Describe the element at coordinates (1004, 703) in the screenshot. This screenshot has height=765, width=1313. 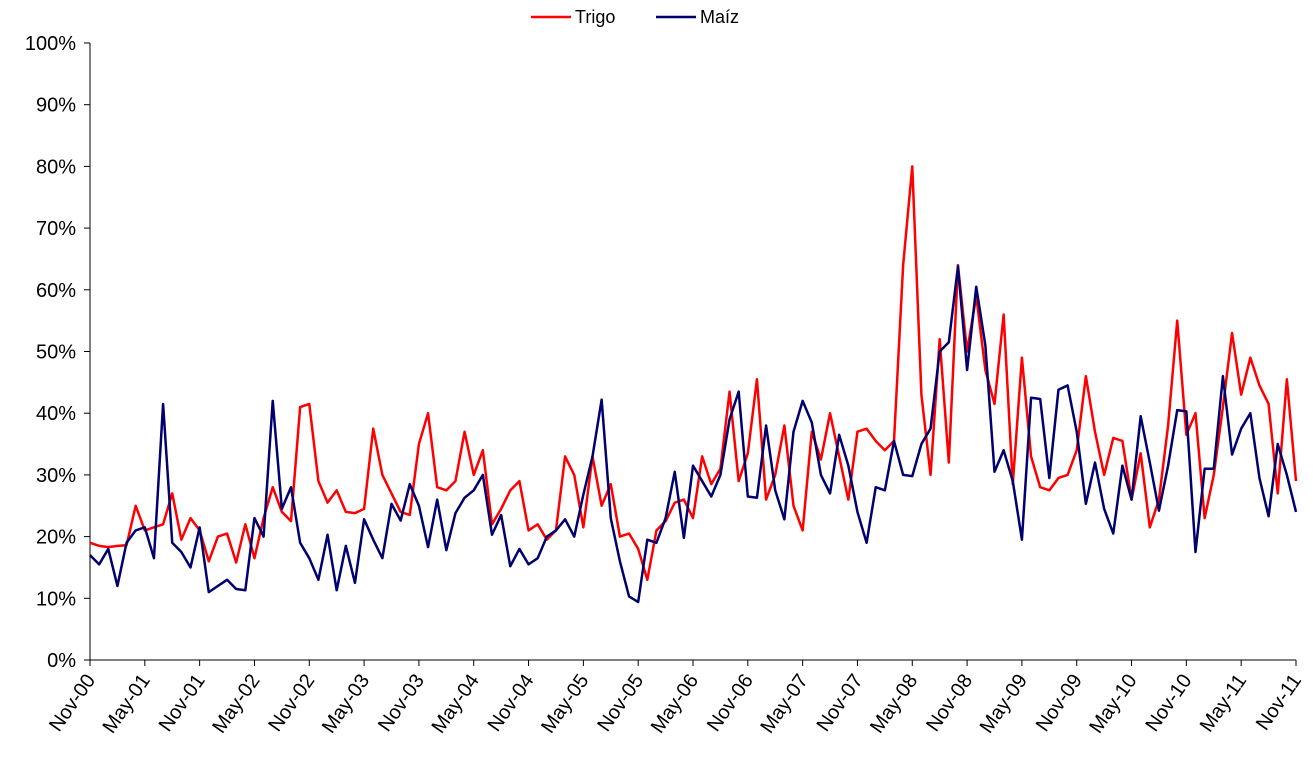
I see `x-tick-label: May-09` at that location.